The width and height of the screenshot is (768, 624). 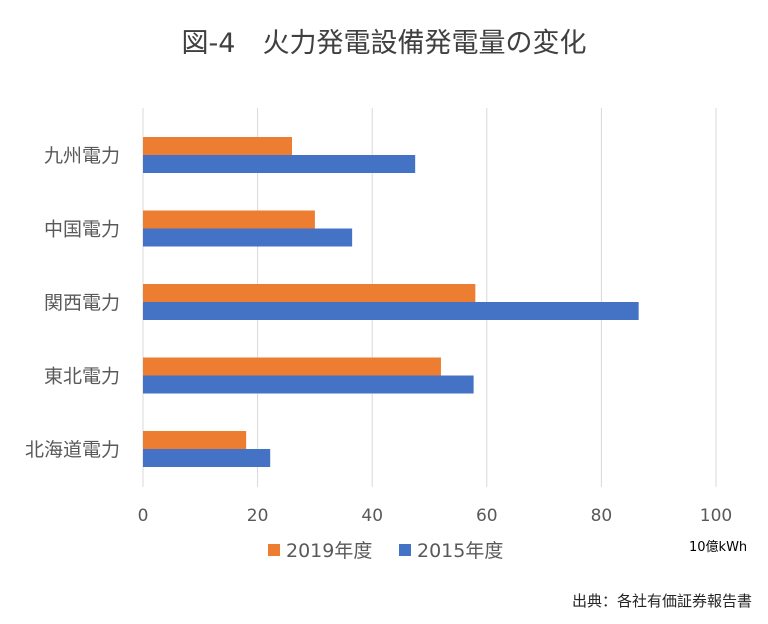 What do you see at coordinates (82, 377) in the screenshot?
I see `category-label: 東北電力` at bounding box center [82, 377].